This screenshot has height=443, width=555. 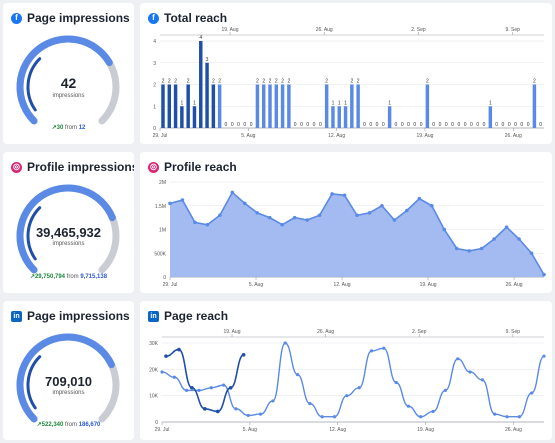 What do you see at coordinates (200, 38) in the screenshot?
I see `bar-label: 4` at bounding box center [200, 38].